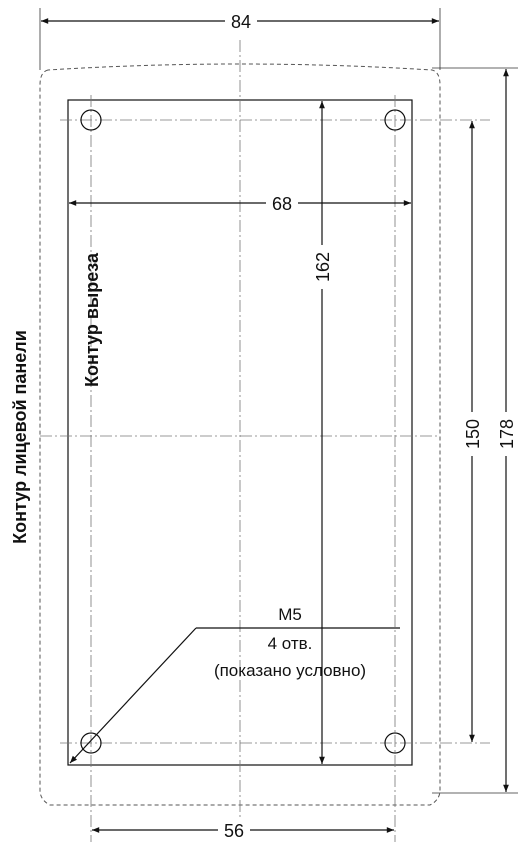 The height and width of the screenshot is (851, 518). What do you see at coordinates (395, 743) in the screenshot?
I see `mounting-hole-bottom-right` at bounding box center [395, 743].